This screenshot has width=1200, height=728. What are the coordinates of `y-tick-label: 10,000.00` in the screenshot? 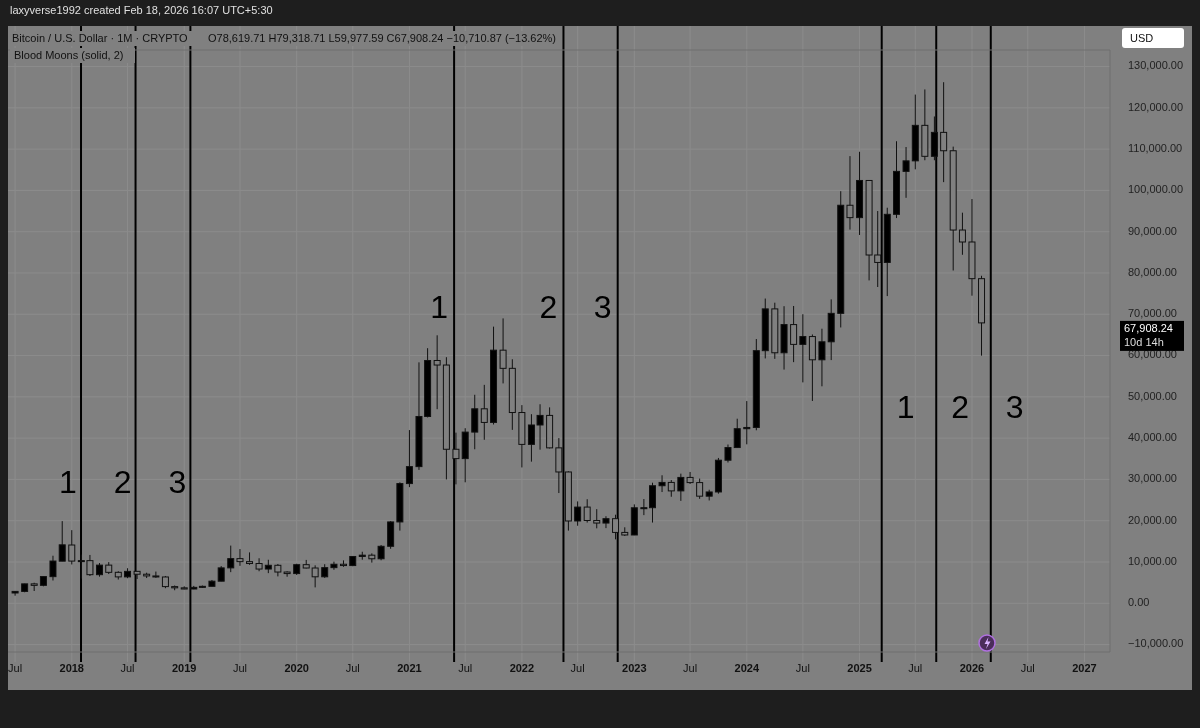 It's located at (1152, 560).